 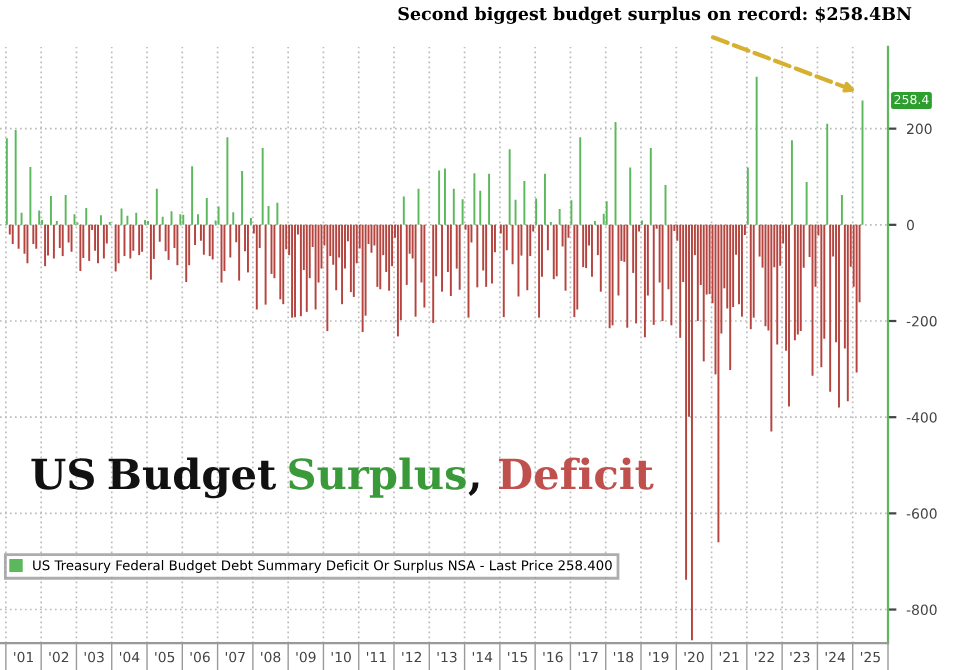 I want to click on text: US Budget Surplus, Deficit, so click(x=342, y=478).